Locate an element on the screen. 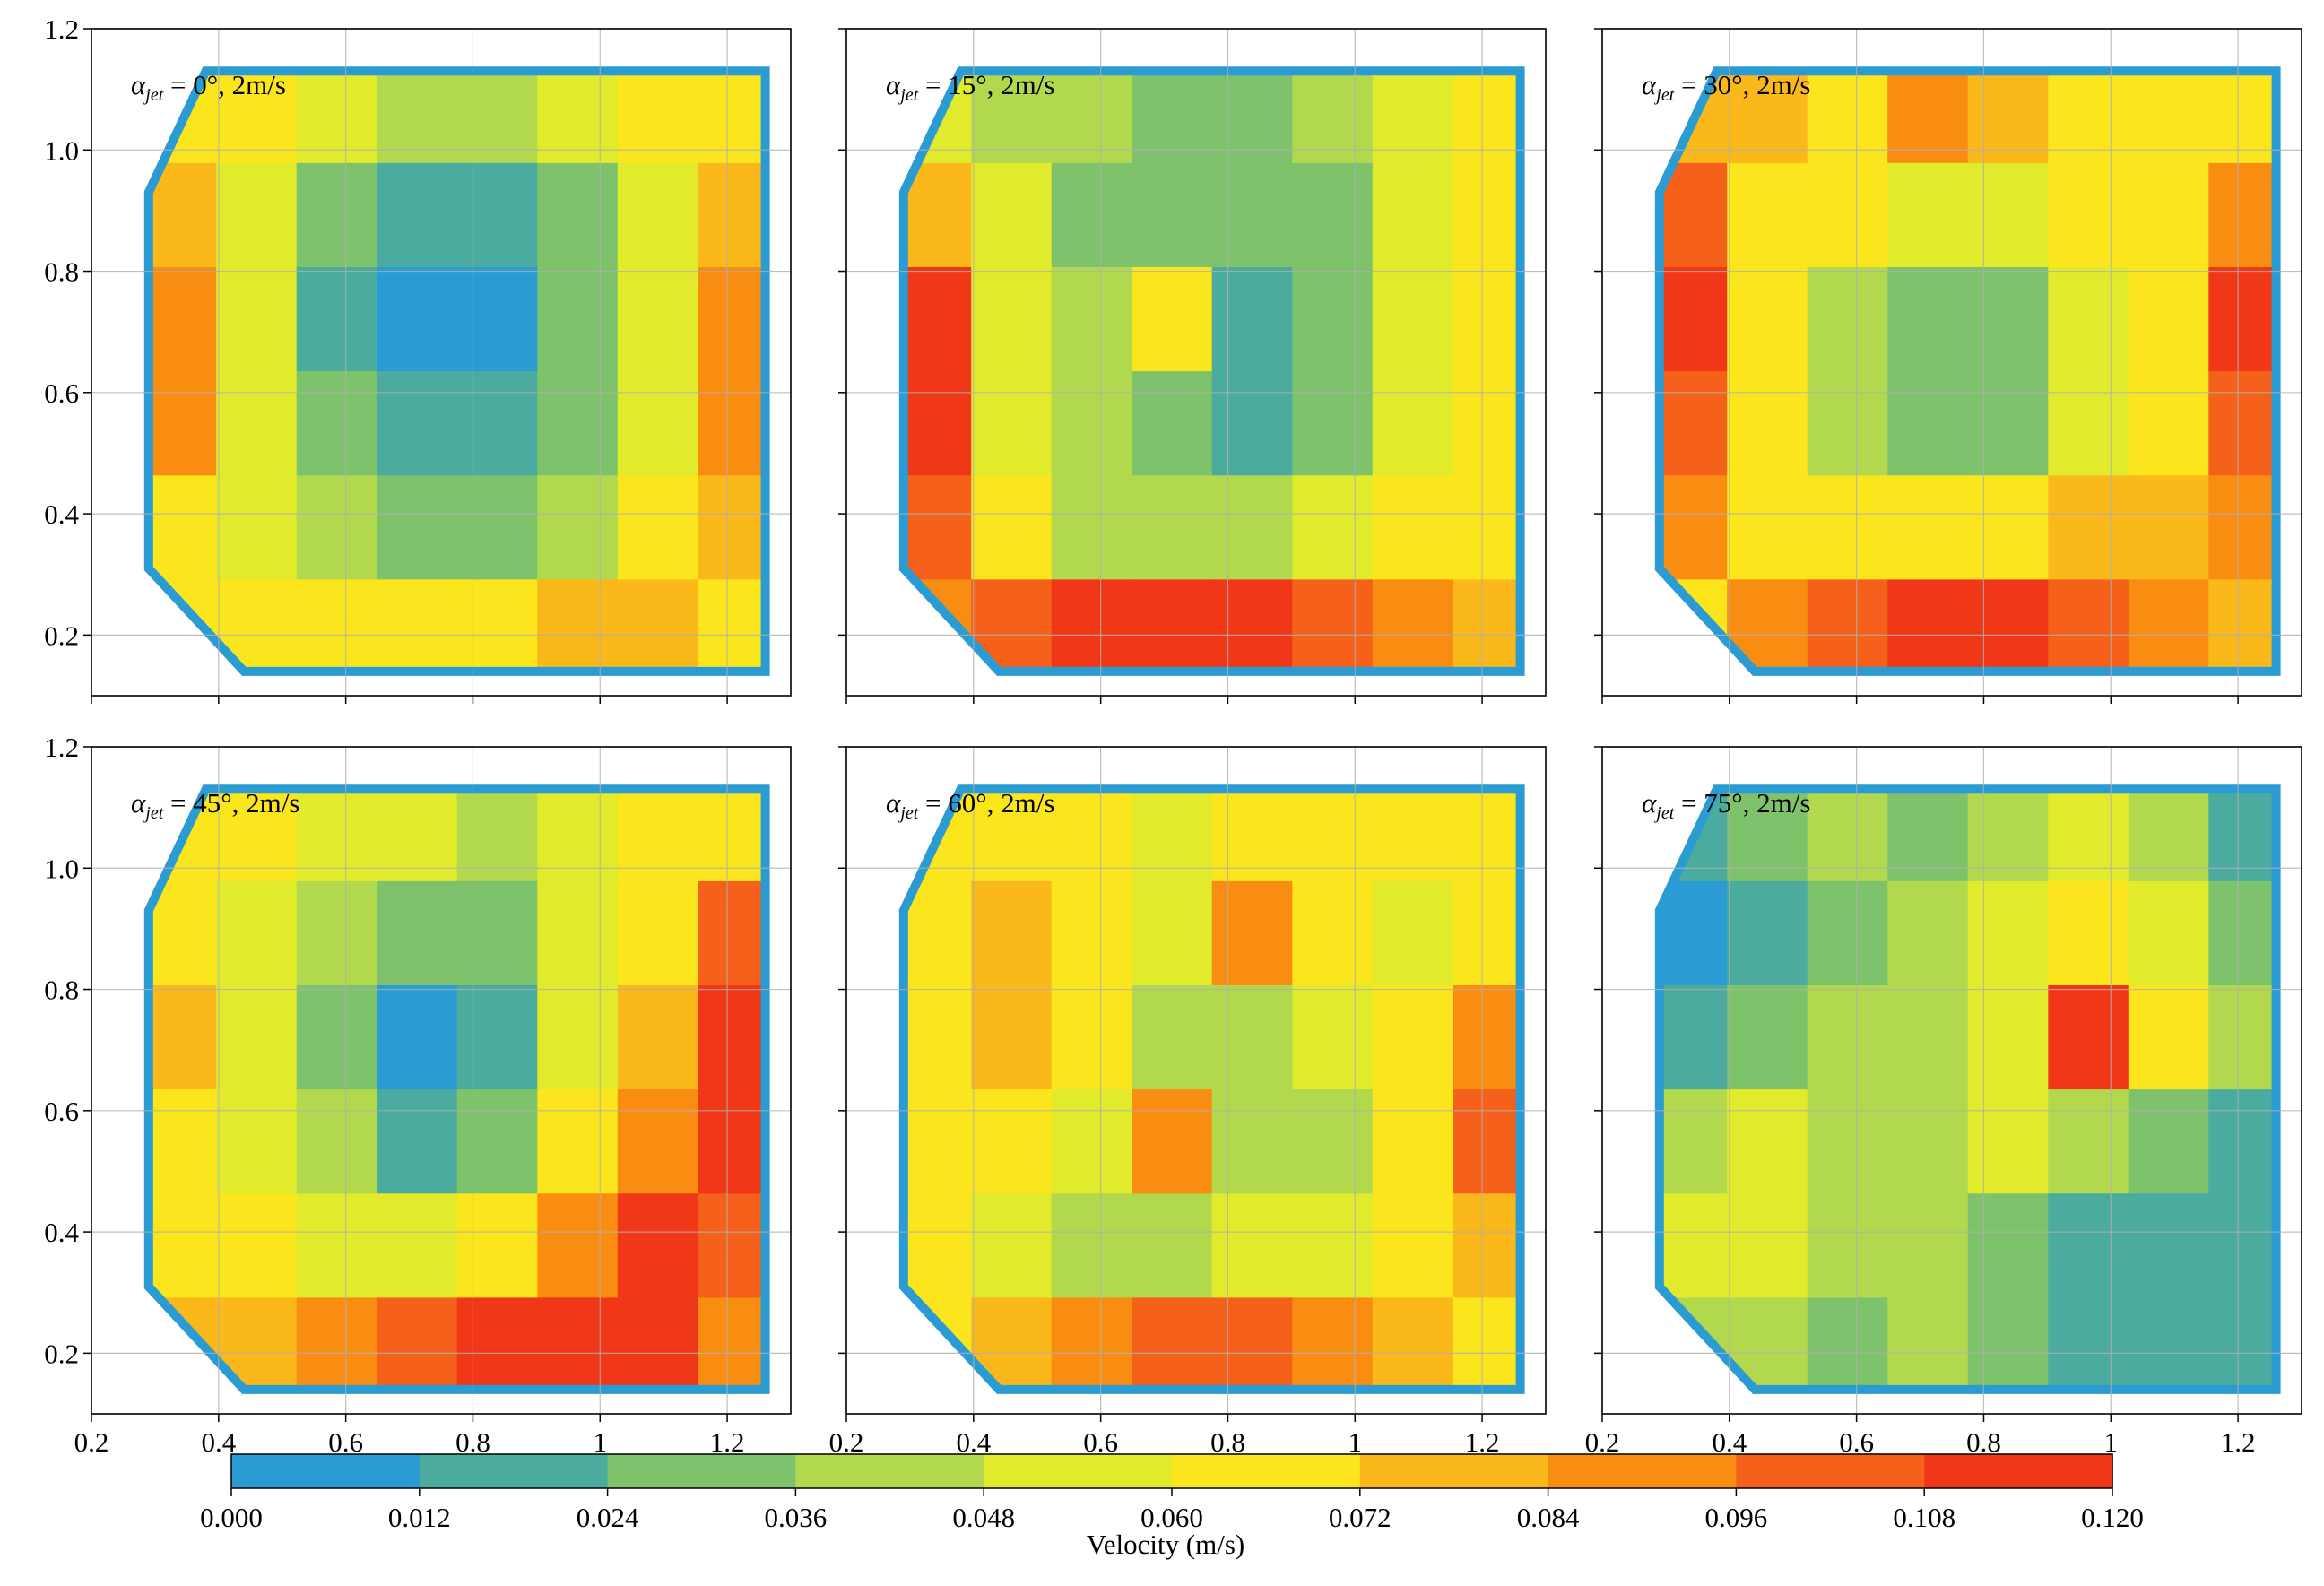 The height and width of the screenshot is (1586, 2324). axes-frame is located at coordinates (1951, 362).